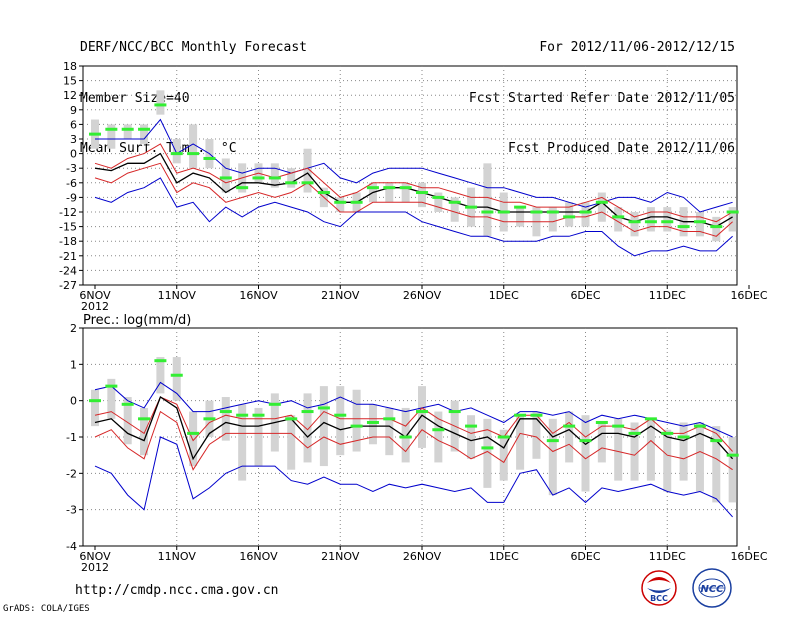 The width and height of the screenshot is (800, 618). Describe the element at coordinates (504, 295) in the screenshot. I see `temp-x-tick-label: 1DEC` at that location.